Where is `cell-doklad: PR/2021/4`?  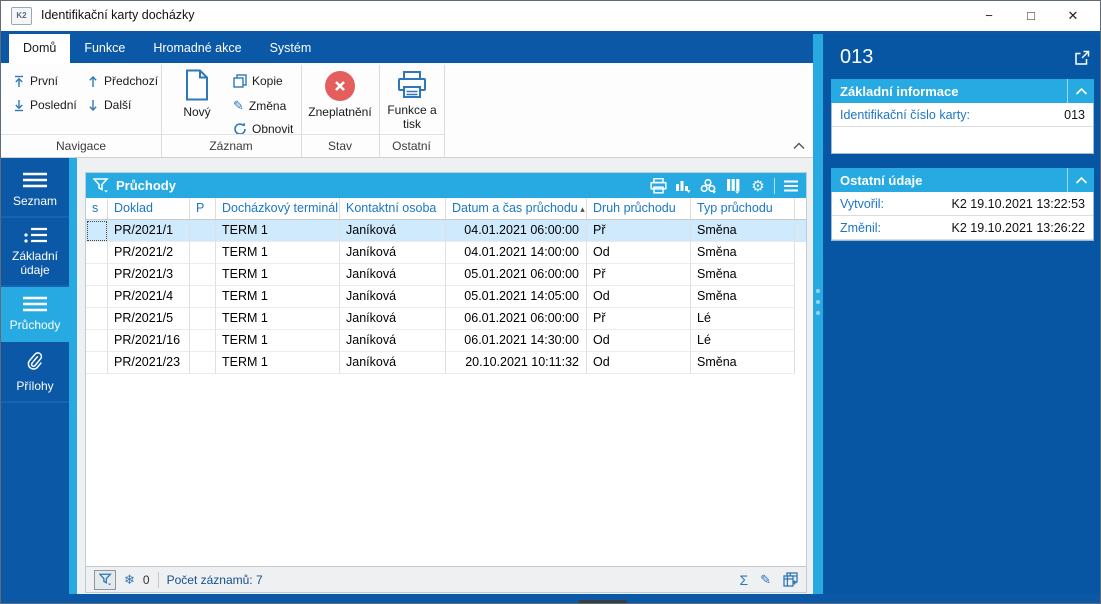 cell-doklad: PR/2021/4 is located at coordinates (149, 297).